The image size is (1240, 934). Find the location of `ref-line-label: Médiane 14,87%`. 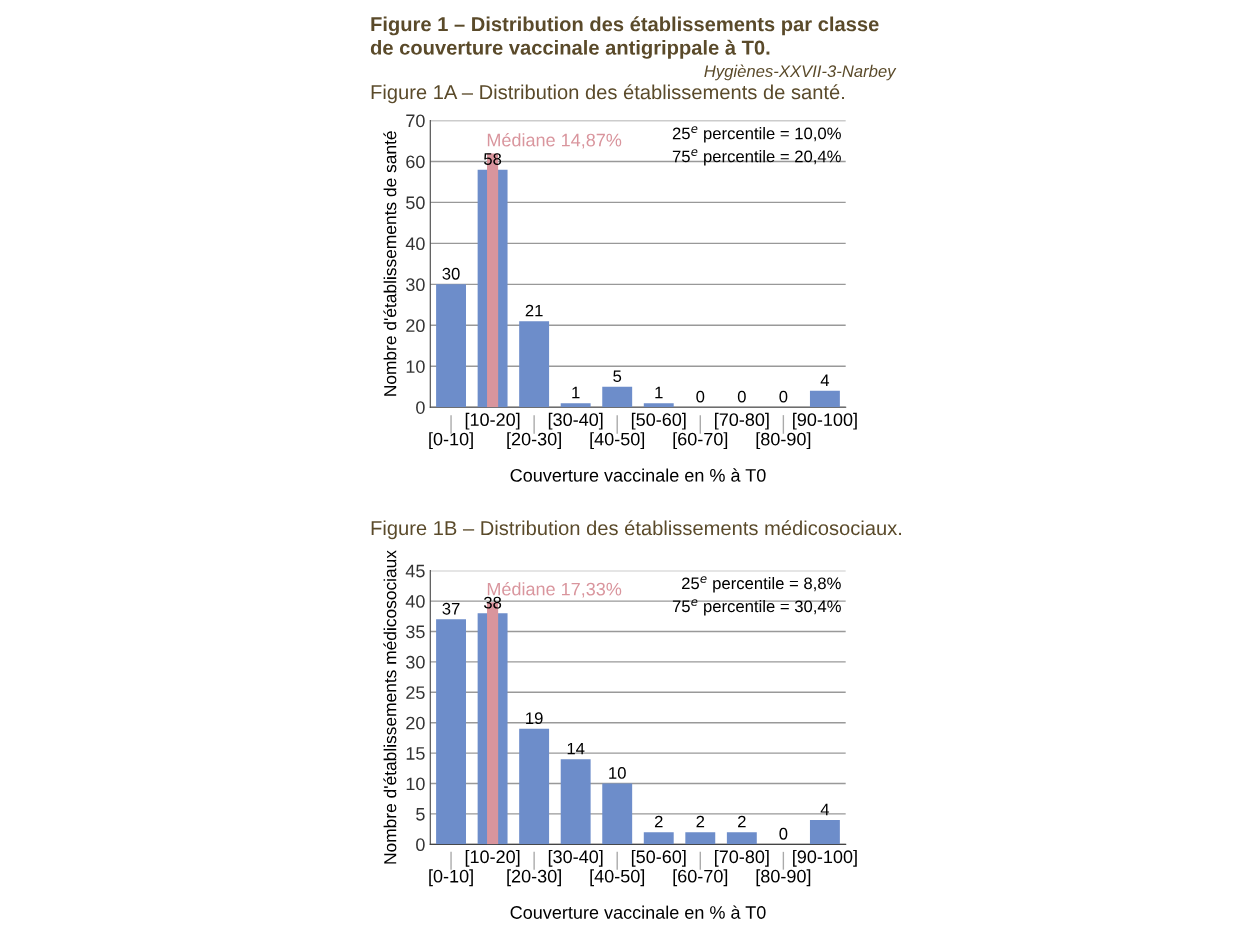

ref-line-label: Médiane 14,87% is located at coordinates (554, 141).